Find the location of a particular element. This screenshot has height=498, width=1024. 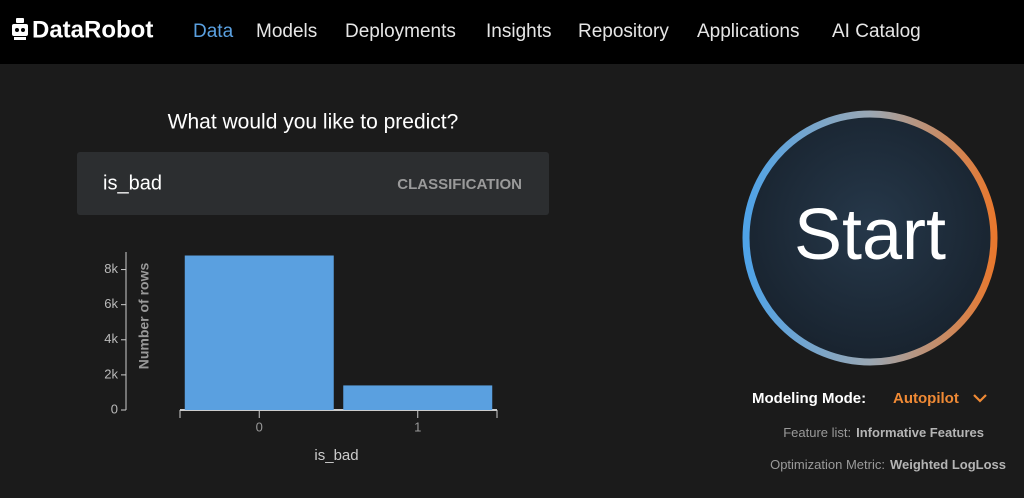

nav-item: Applications is located at coordinates (748, 31).